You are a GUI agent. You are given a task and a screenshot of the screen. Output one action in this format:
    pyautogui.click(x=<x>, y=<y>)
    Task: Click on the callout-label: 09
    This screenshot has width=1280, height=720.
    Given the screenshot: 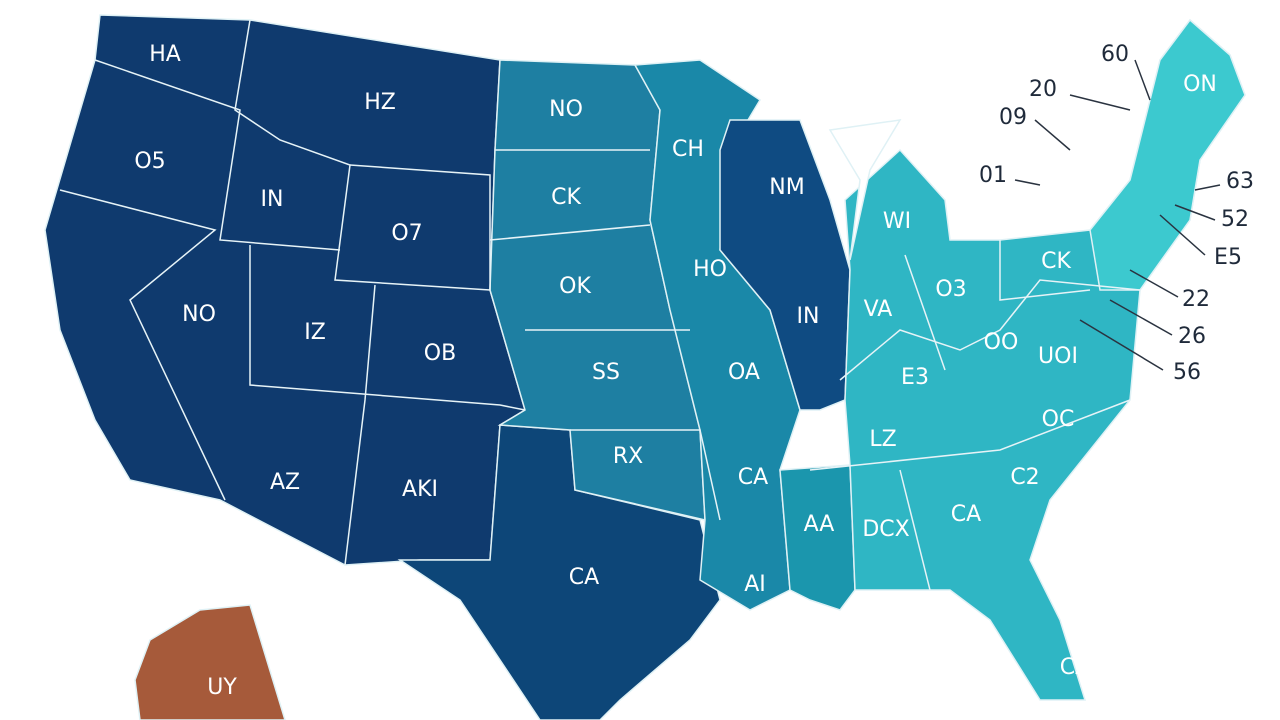 What is the action you would take?
    pyautogui.click(x=1013, y=117)
    